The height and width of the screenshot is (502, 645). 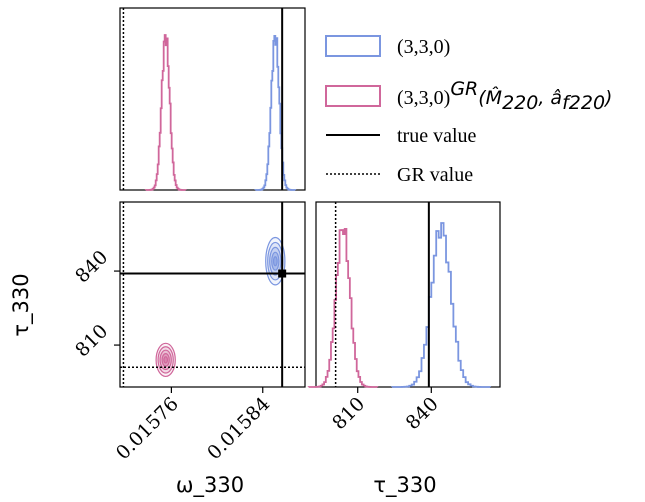 I want to click on legend-label-gr-close: ), so click(x=607, y=98).